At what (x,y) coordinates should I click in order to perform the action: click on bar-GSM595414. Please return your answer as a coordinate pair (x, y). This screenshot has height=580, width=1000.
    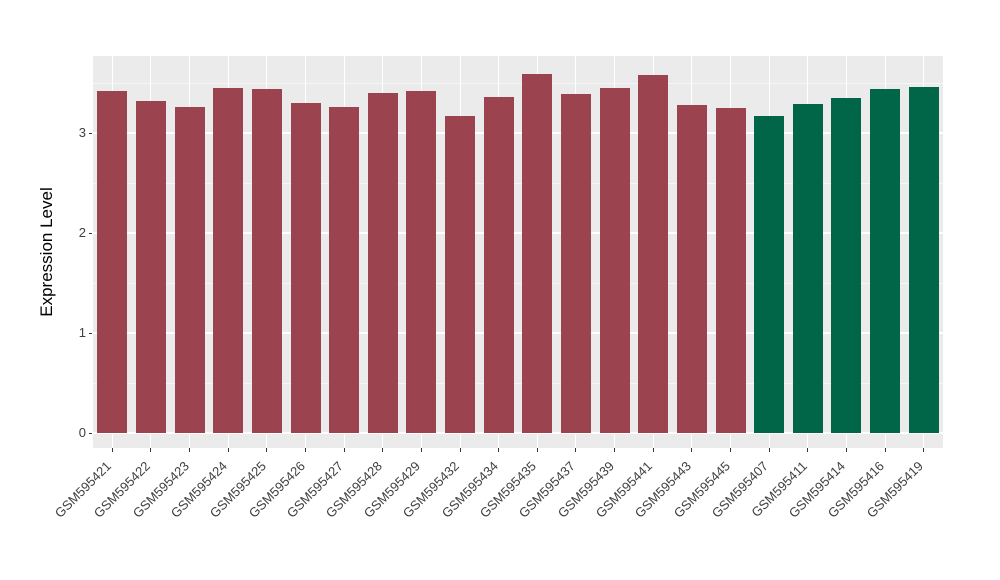
    Looking at the image, I should click on (846, 265).